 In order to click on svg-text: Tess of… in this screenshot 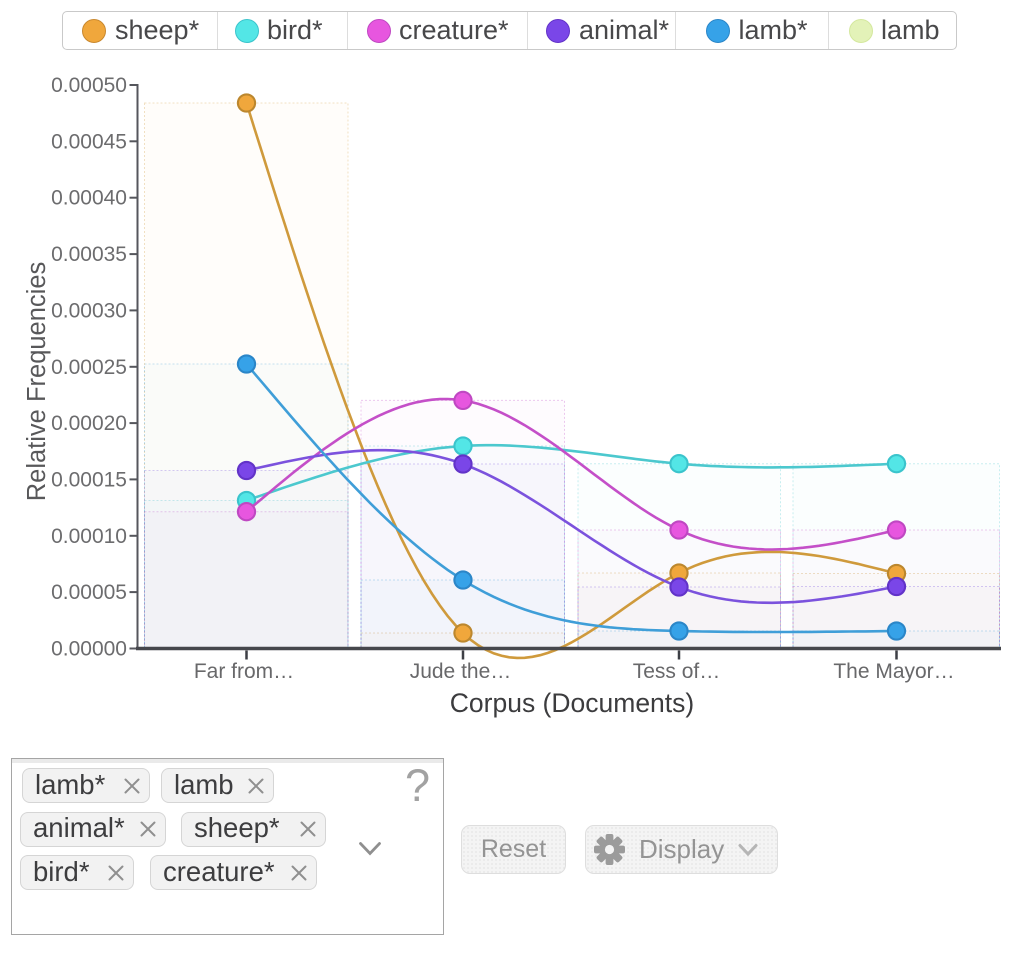, I will do `click(677, 671)`.